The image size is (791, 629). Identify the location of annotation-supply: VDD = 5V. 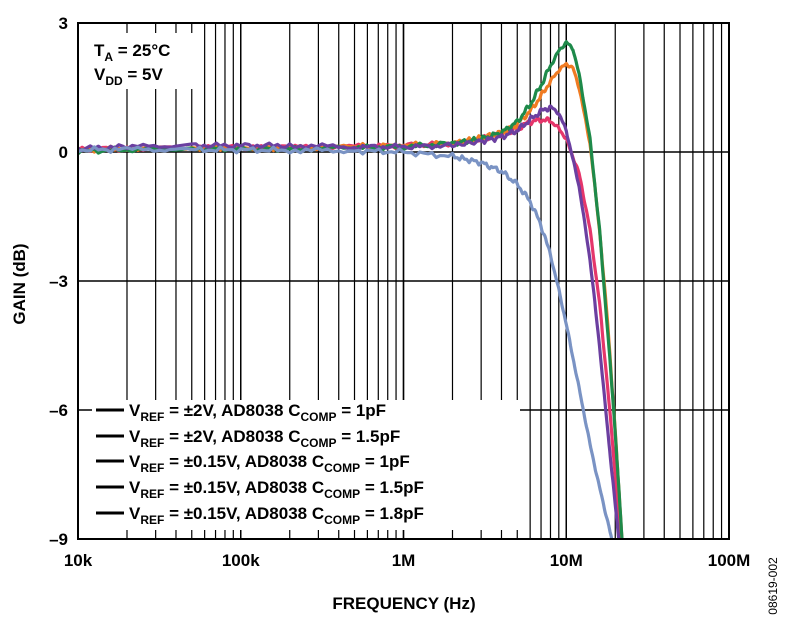
(129, 76).